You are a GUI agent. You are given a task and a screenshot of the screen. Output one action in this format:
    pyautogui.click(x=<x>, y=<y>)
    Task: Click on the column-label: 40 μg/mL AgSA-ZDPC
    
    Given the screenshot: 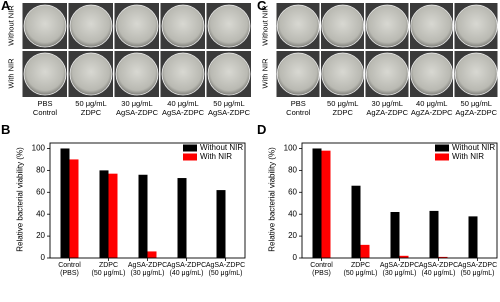 What is the action you would take?
    pyautogui.click(x=183, y=108)
    